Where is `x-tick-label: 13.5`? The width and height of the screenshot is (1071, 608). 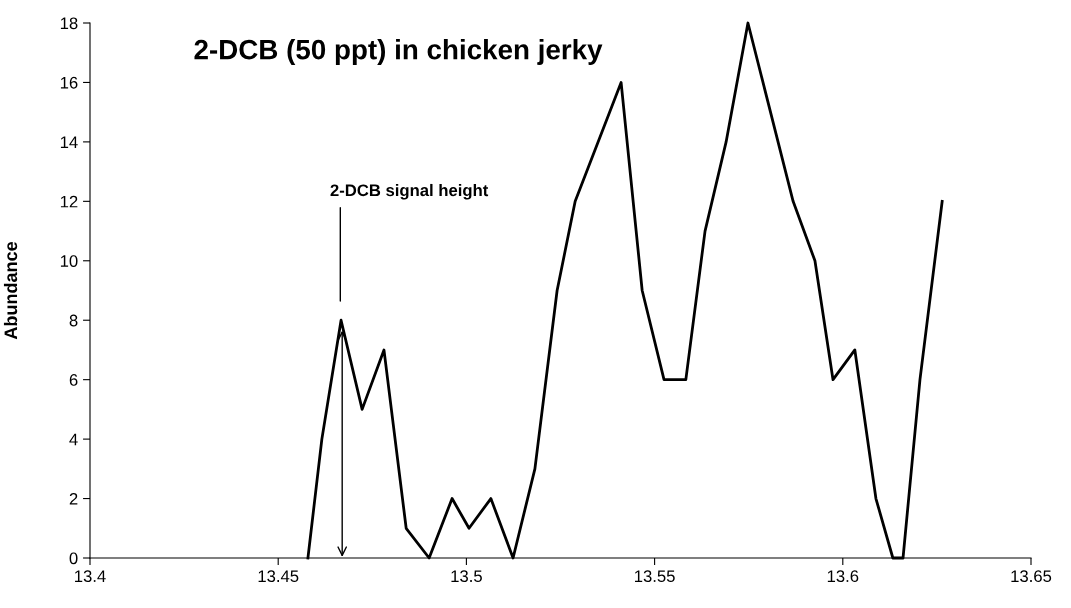
x-tick-label: 13.5 is located at coordinates (466, 576).